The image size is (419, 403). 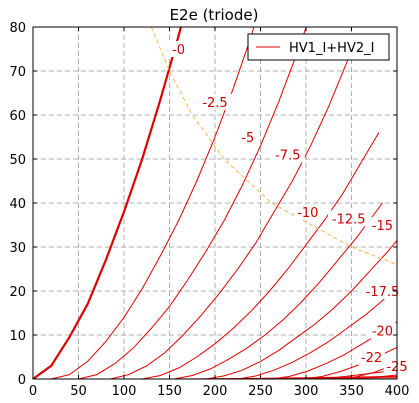 I want to click on legend-entry-label: HV1_I+HV2_I, so click(x=331, y=48).